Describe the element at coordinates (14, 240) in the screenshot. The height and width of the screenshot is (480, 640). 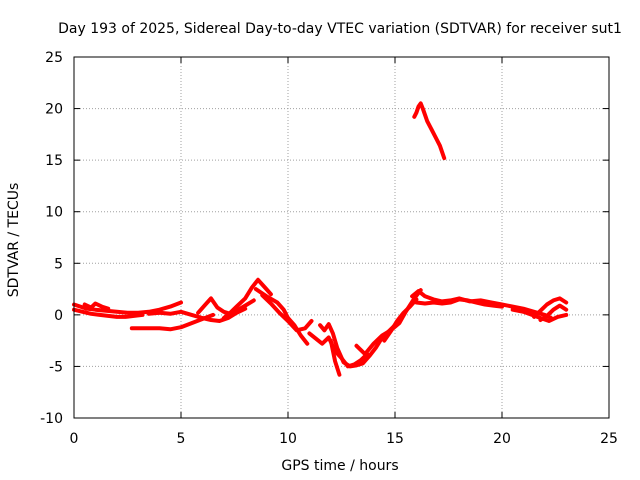
I see `y-axis-label: SDTVAR / TECUs` at that location.